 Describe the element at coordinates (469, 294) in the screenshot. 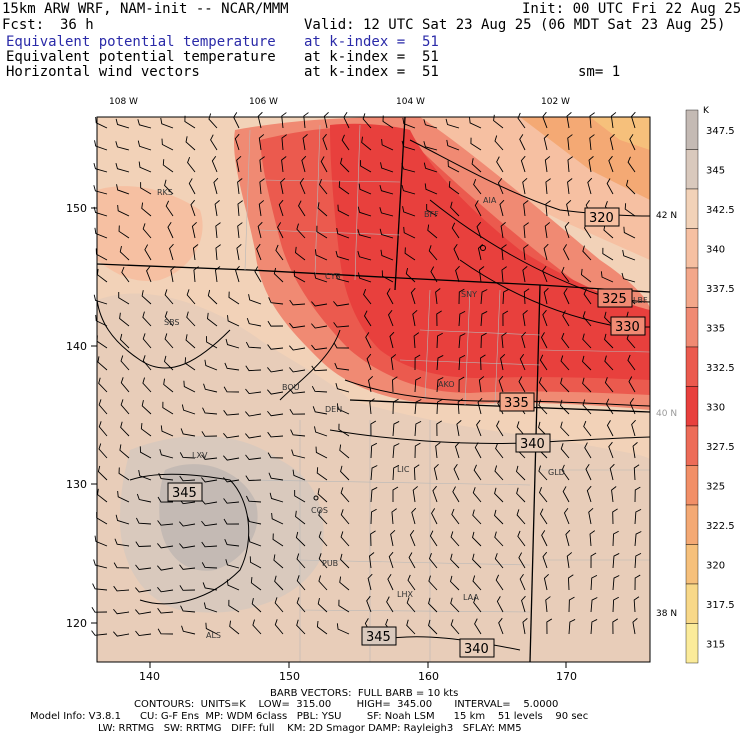

I see `station-sny: SNY` at that location.